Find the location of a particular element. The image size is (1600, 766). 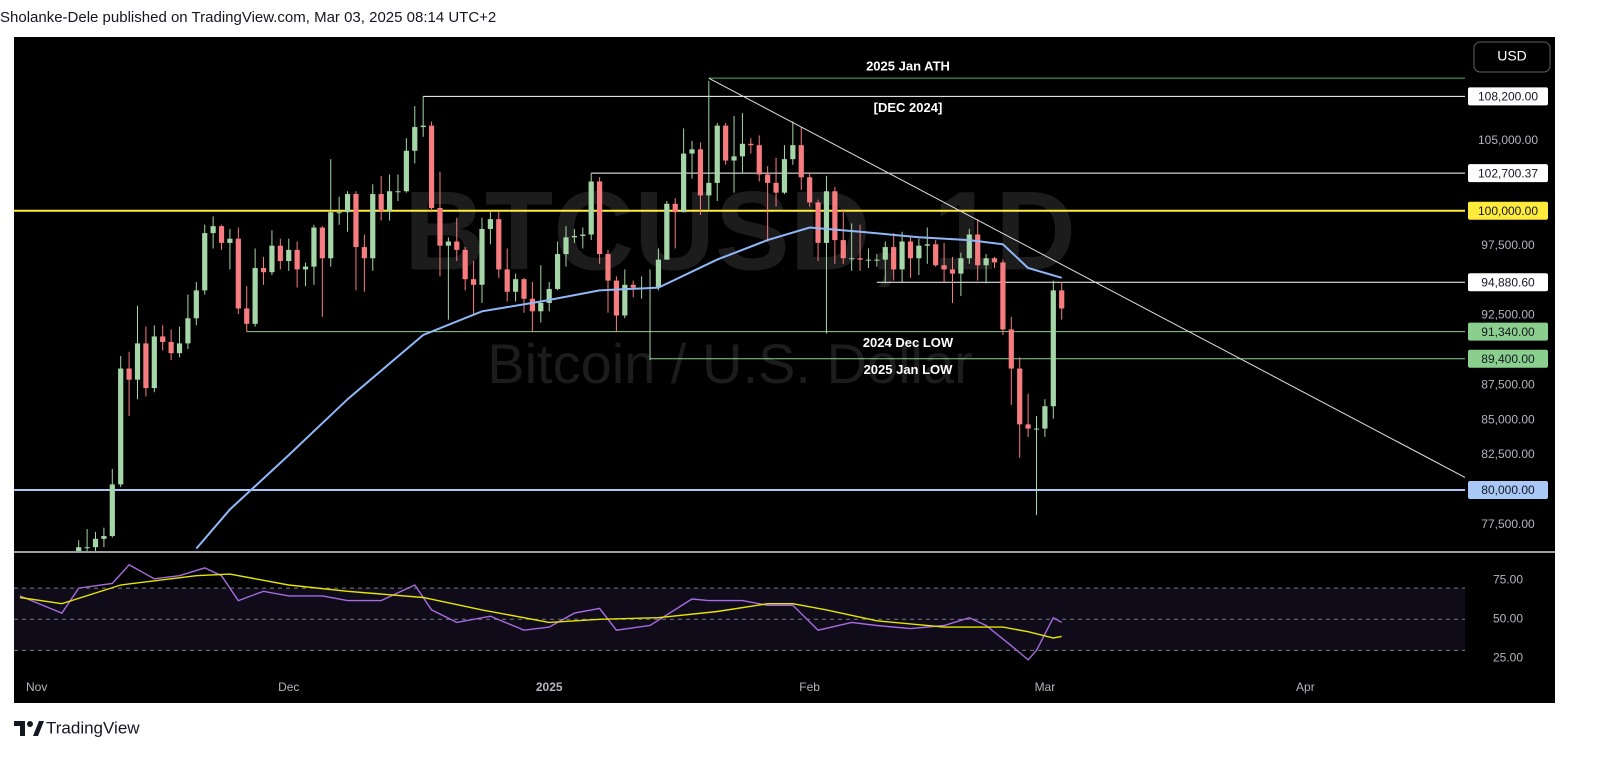

price-label: 100,000.00 is located at coordinates (1508, 211).